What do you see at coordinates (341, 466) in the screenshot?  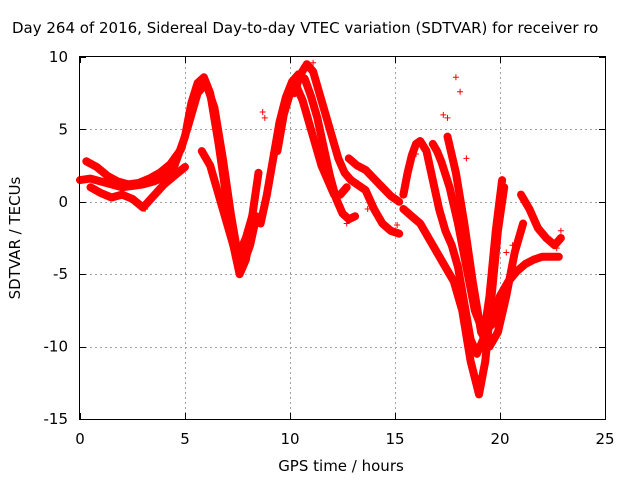 I see `x-axis-title: GPS time / hours` at bounding box center [341, 466].